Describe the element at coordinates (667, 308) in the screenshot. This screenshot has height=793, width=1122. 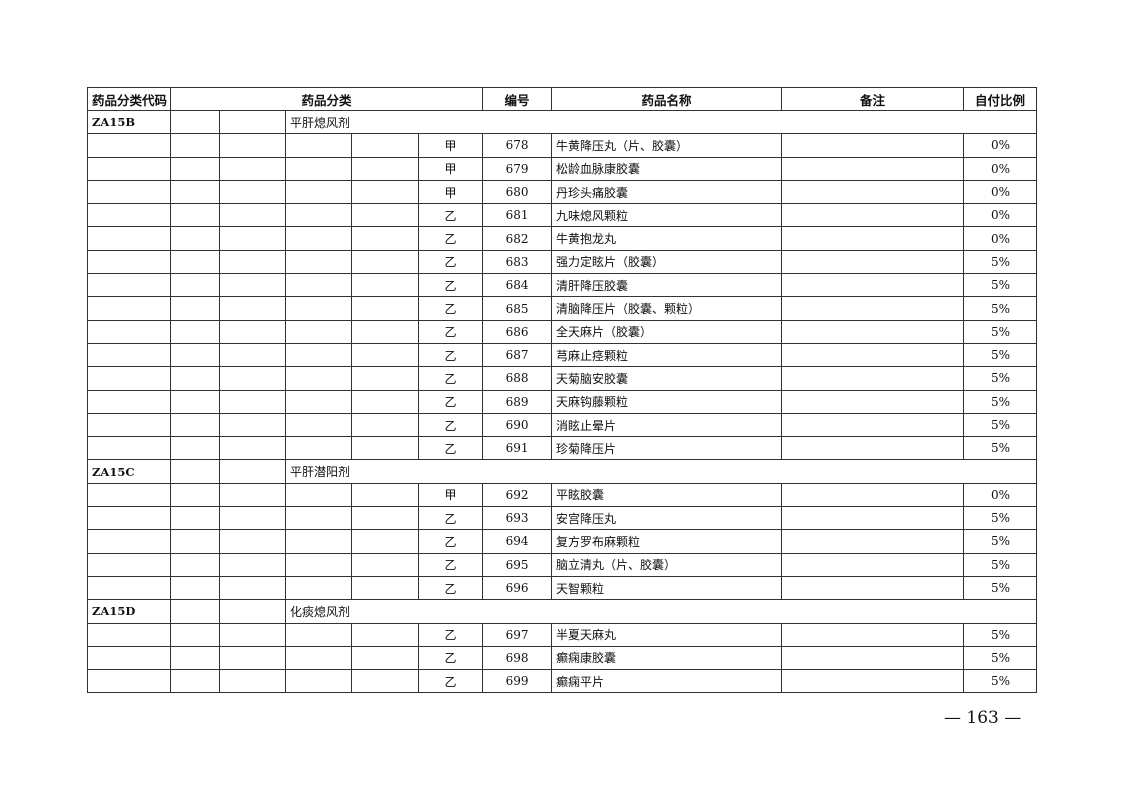
I see `name-cell: 清脑降压片（胶囊、颗粒）` at that location.